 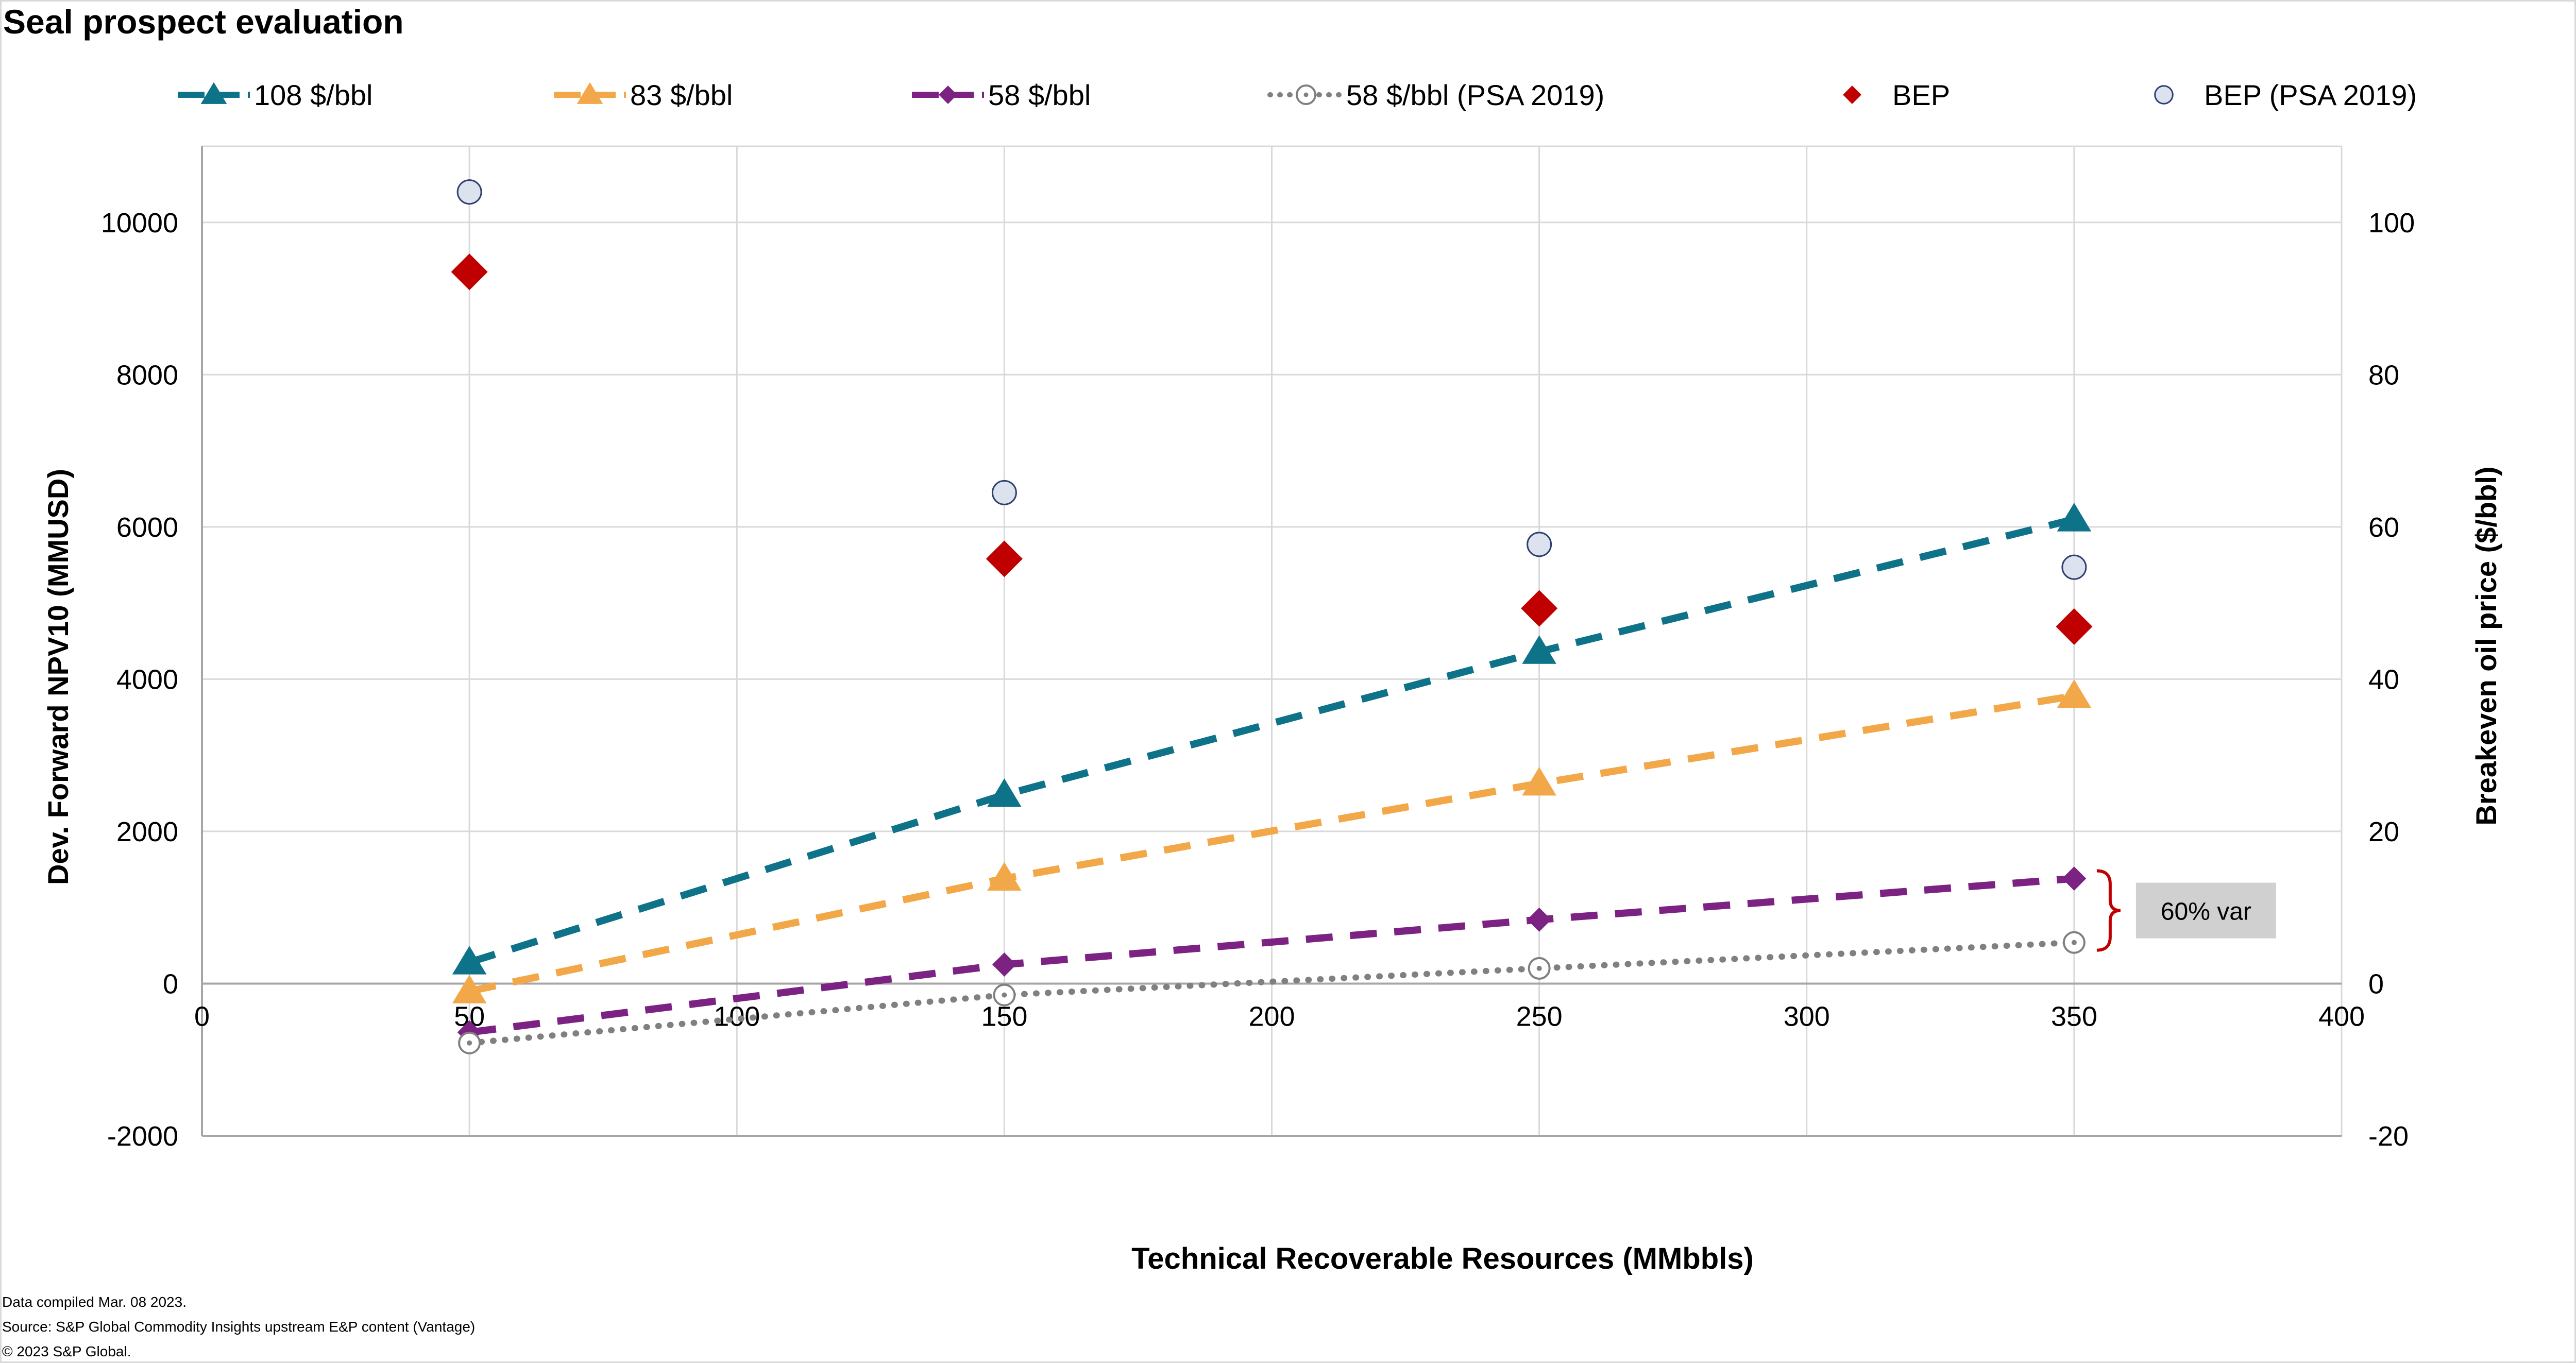 I want to click on legend-item: BEP (PSA 2019), so click(x=2285, y=95).